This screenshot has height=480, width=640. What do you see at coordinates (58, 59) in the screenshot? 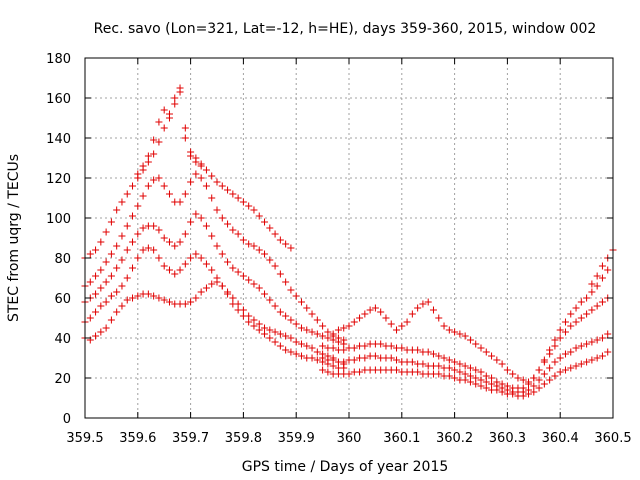
I see `y-tick-label: 180` at bounding box center [58, 59].